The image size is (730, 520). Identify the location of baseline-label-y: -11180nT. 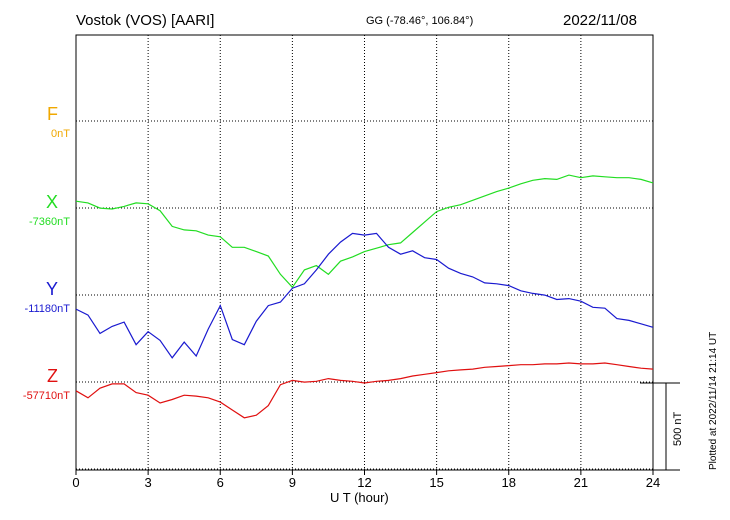
(47, 309).